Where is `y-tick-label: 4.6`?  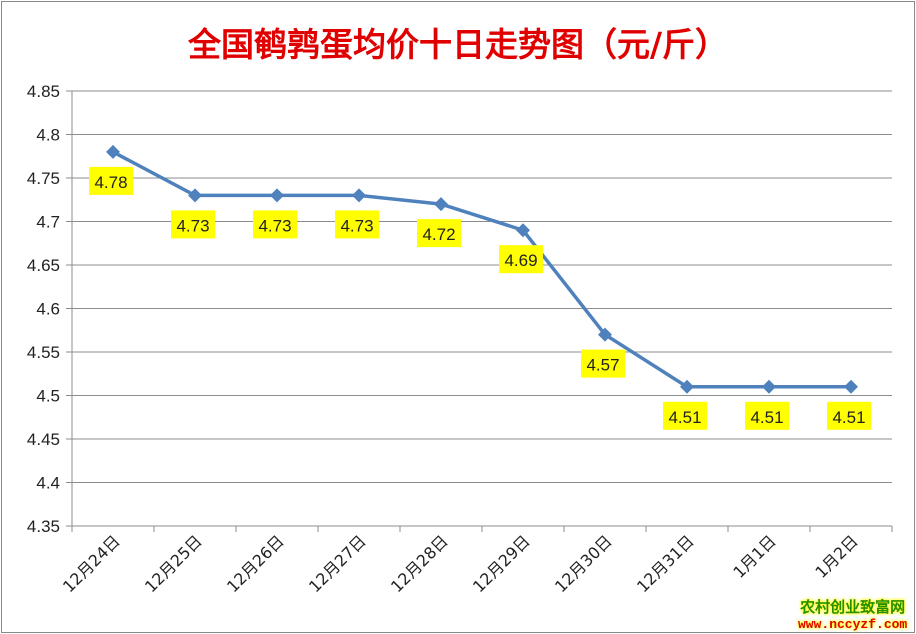
y-tick-label: 4.6 is located at coordinates (48, 309).